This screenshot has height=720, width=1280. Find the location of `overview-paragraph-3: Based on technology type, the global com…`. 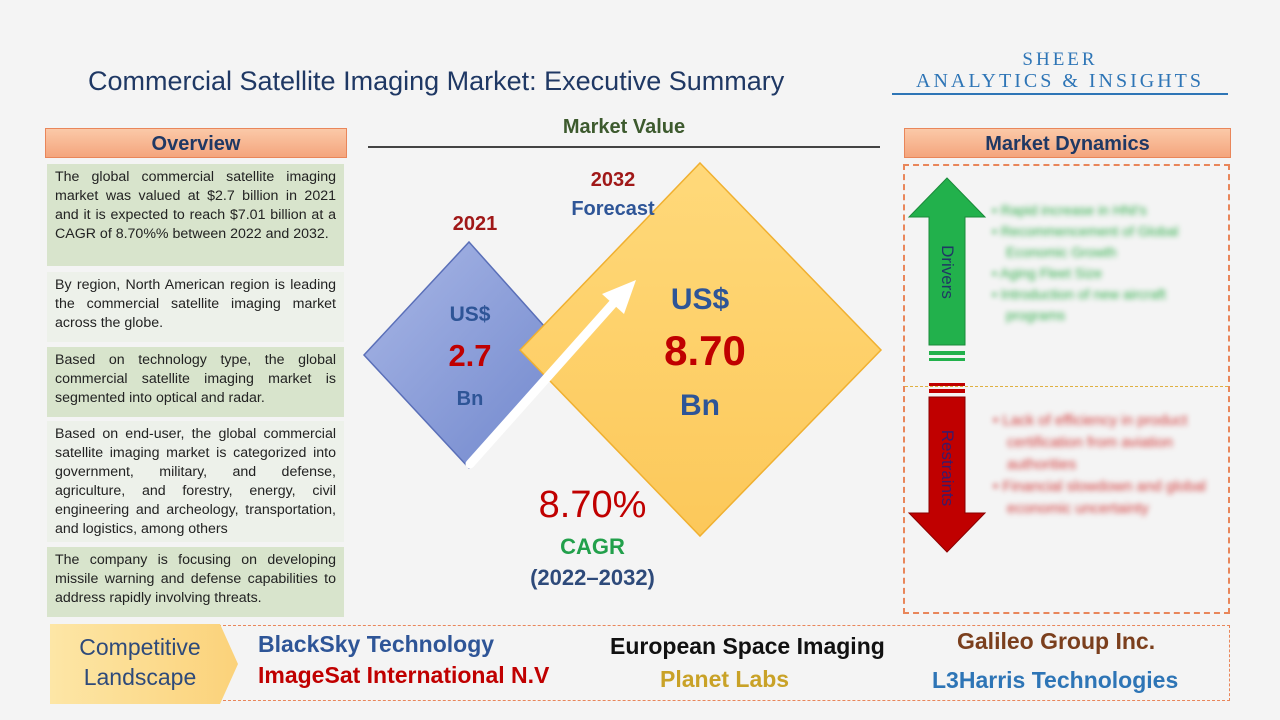

overview-paragraph-3: Based on technology type, the global com… is located at coordinates (195, 382).